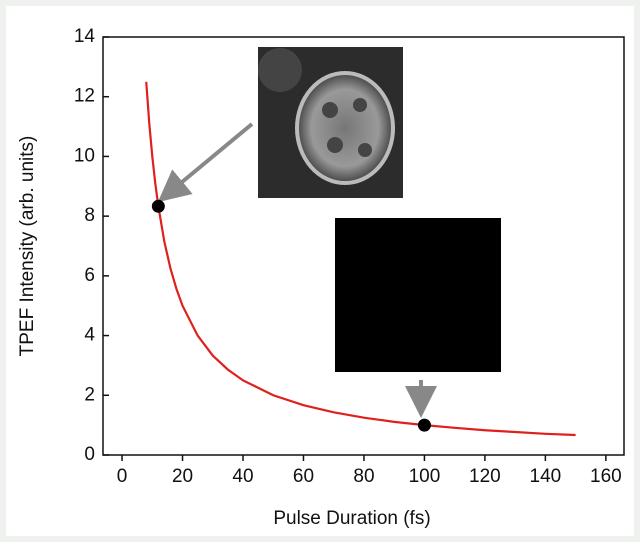 This screenshot has width=640, height=547. What do you see at coordinates (84, 96) in the screenshot?
I see `y-tick-label: 12` at bounding box center [84, 96].